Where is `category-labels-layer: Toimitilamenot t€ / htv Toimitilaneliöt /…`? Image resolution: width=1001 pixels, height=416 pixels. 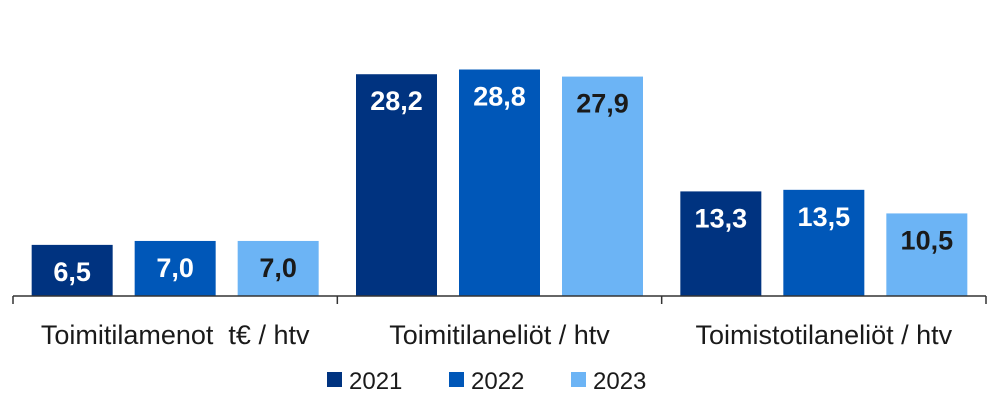 category-labels-layer: Toimitilamenot t€ / htv Toimitilaneliöt /… is located at coordinates (497, 335).